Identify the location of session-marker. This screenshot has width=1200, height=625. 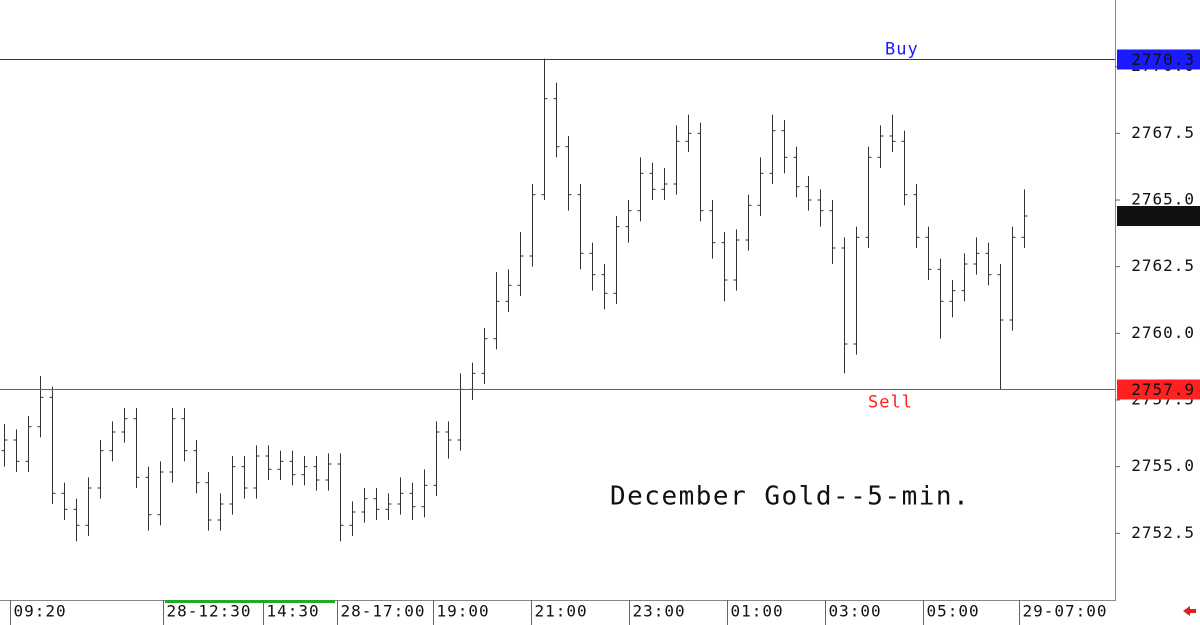
(250, 601).